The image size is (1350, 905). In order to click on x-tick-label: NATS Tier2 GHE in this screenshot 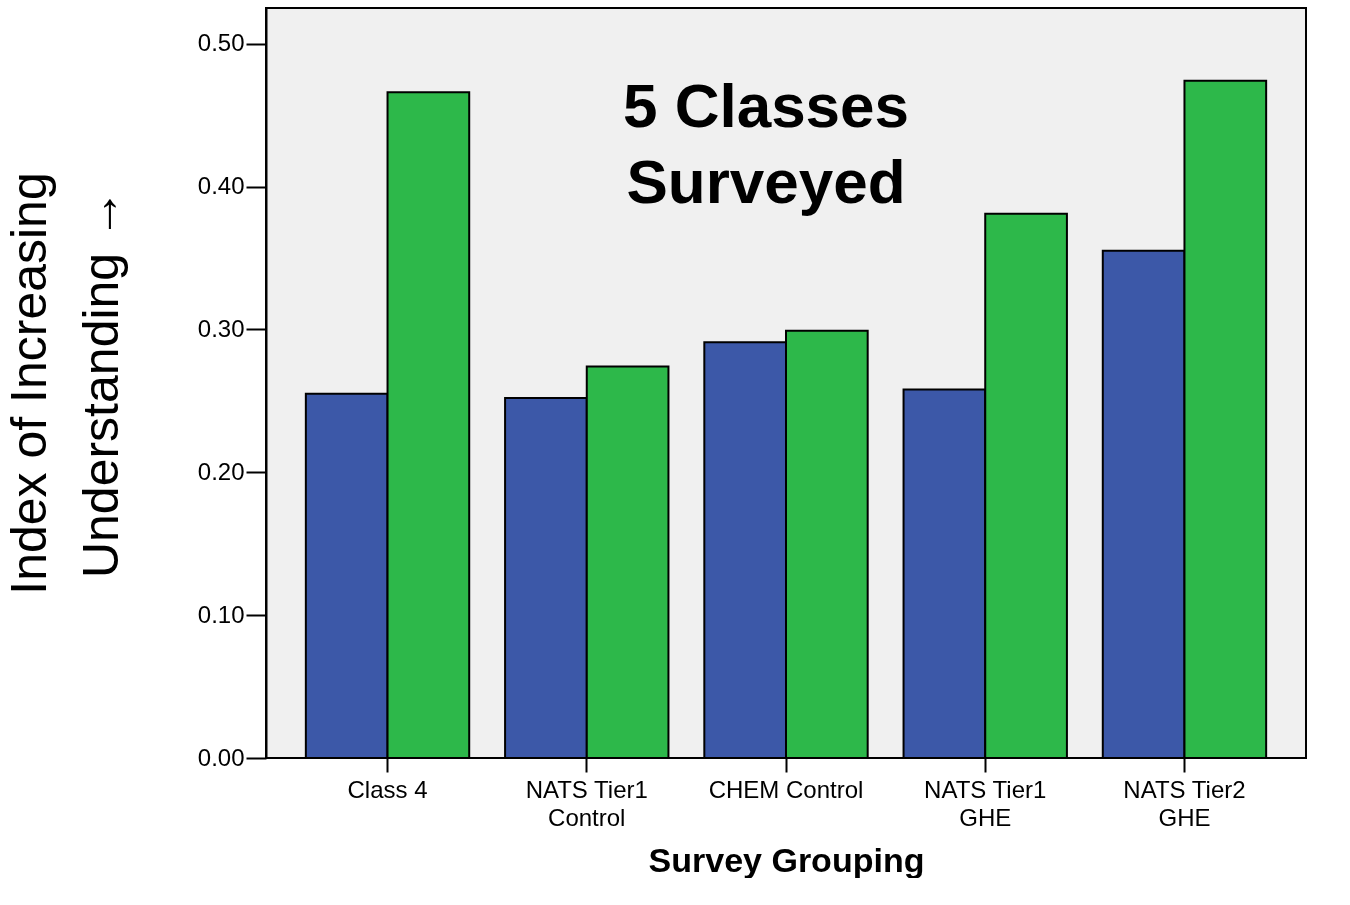, I will do `click(1184, 803)`.